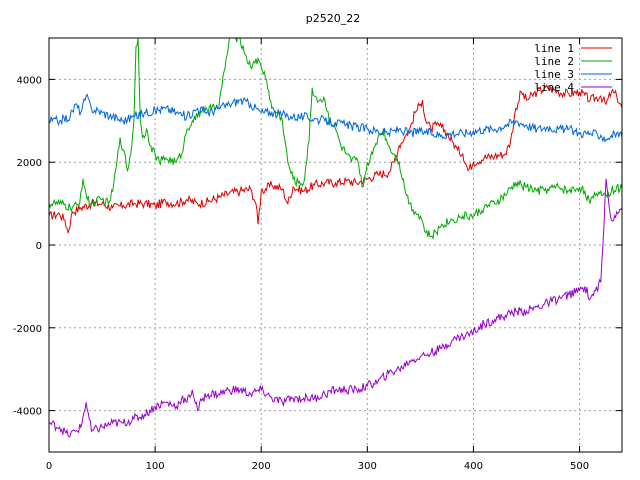 The width and height of the screenshot is (640, 480). I want to click on legend-label: line 2, so click(554, 61).